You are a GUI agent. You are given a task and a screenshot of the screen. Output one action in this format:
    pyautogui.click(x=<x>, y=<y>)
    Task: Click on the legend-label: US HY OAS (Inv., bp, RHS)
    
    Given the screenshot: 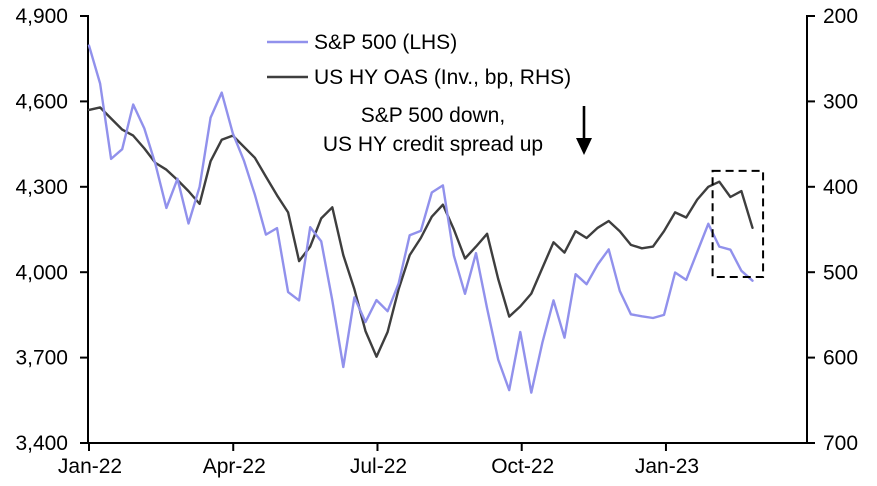 What is the action you would take?
    pyautogui.click(x=442, y=77)
    